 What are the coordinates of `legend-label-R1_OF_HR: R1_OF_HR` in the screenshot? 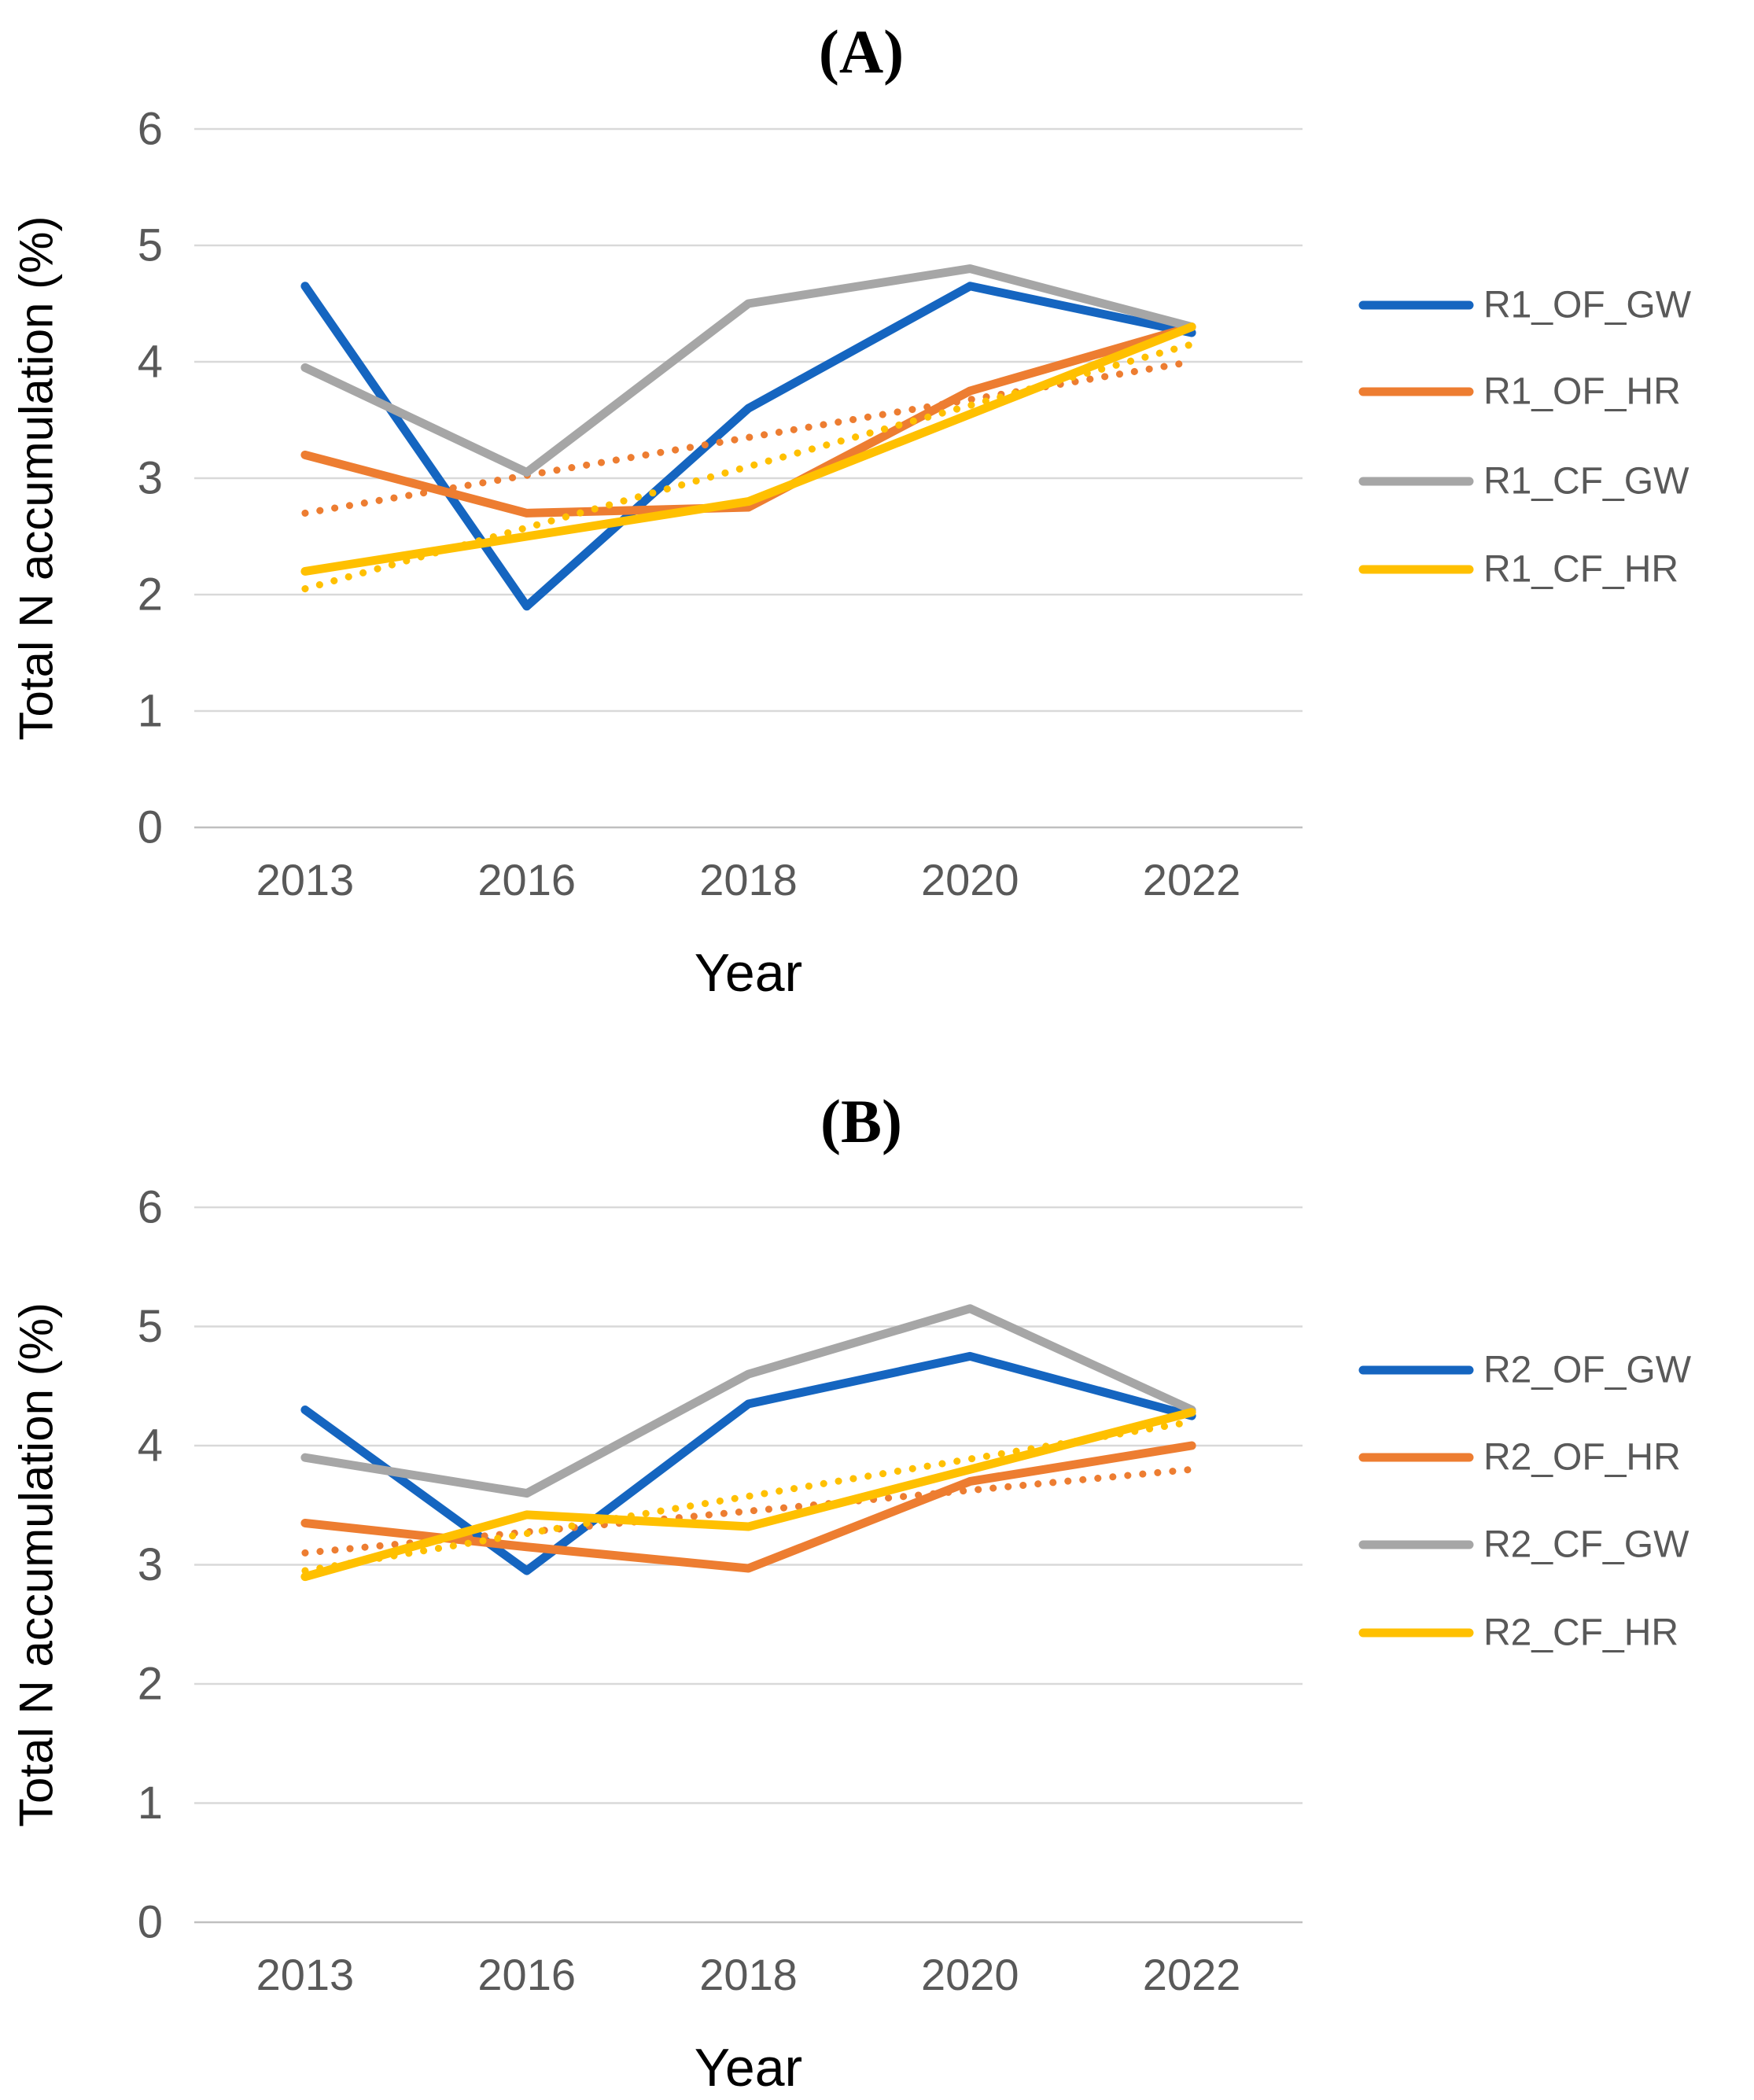 It's located at (1582, 392).